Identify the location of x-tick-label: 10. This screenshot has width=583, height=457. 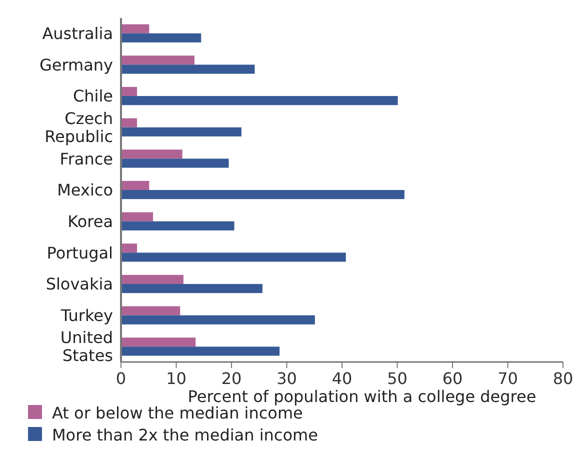
(176, 378).